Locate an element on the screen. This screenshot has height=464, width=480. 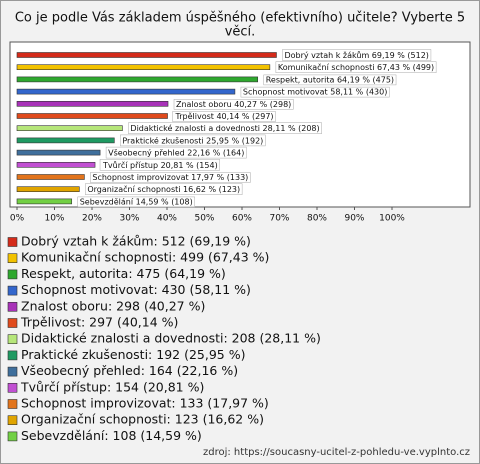
bar-label: Dobrý vztah k žákům 69,19 % (512) is located at coordinates (356, 55).